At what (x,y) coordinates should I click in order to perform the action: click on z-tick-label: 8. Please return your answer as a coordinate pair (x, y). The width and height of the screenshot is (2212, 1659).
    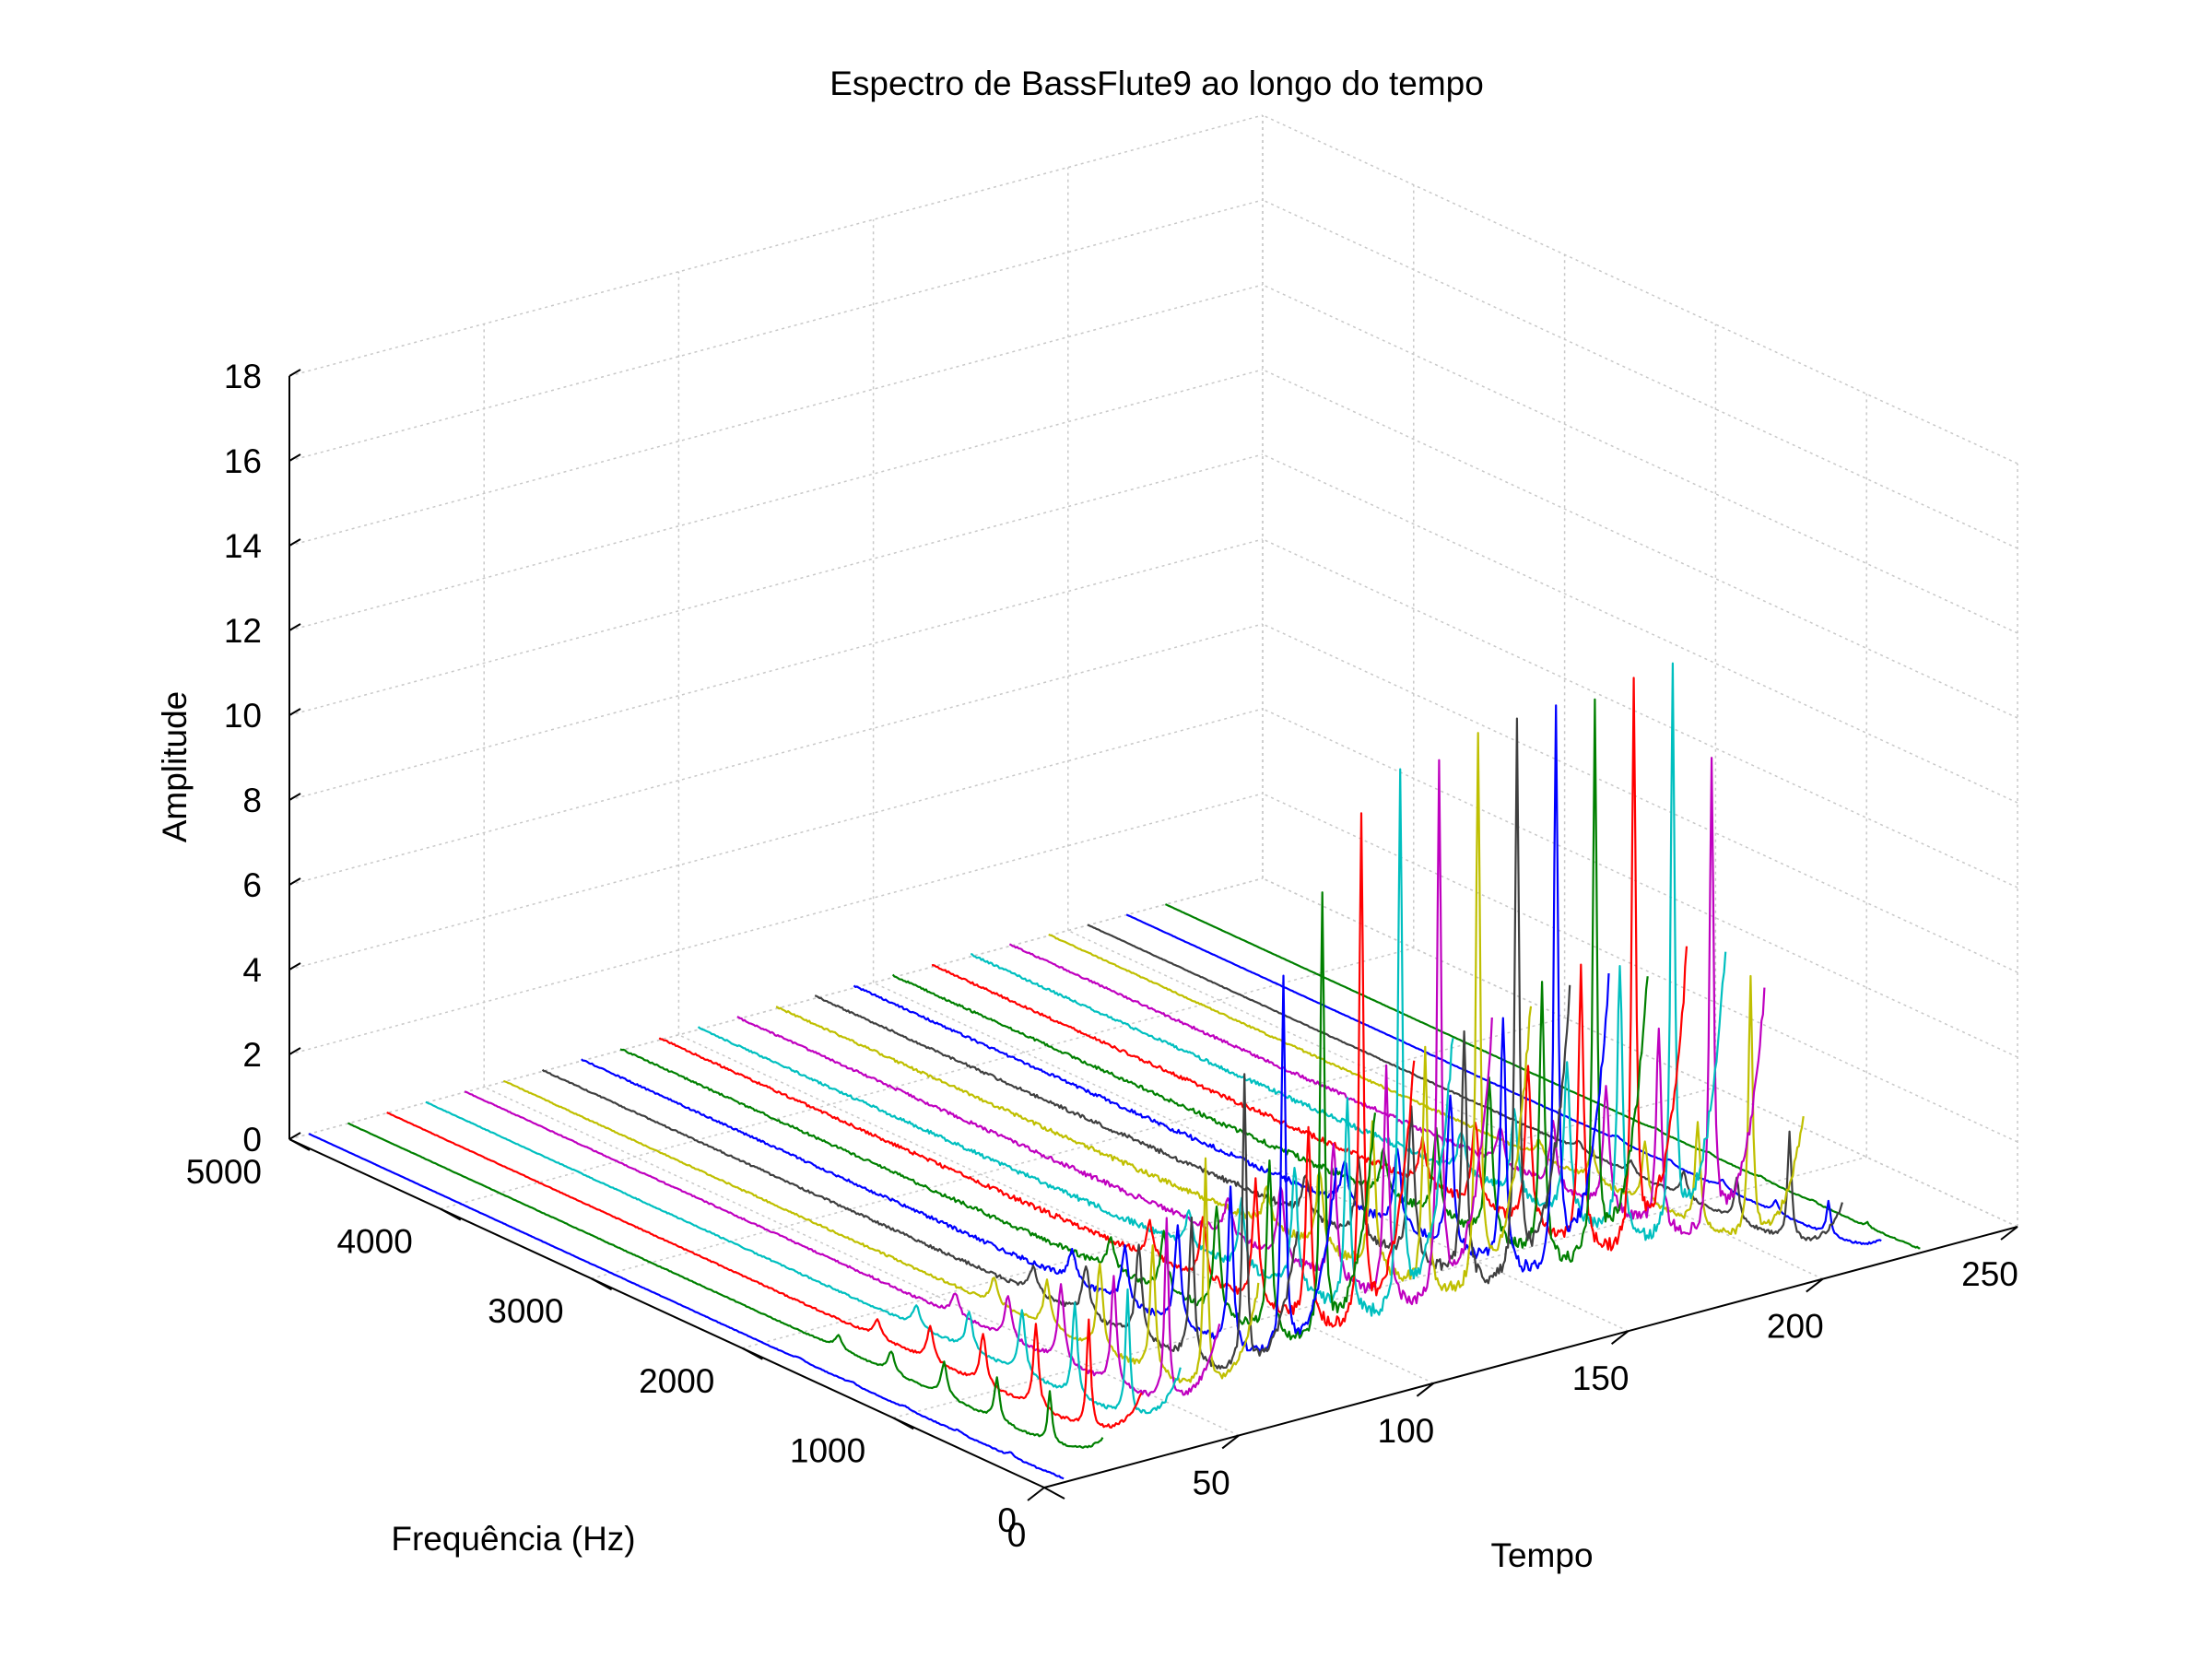
    Looking at the image, I should click on (252, 800).